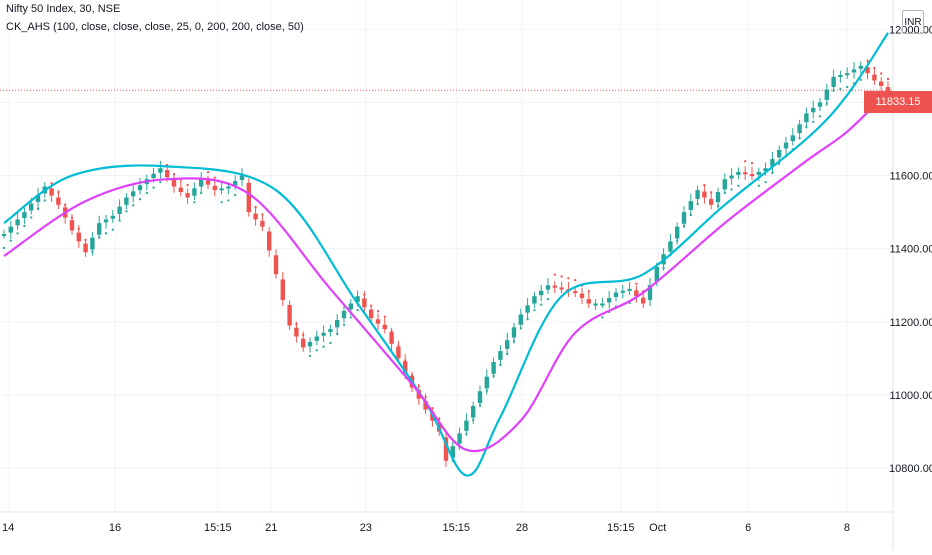 The image size is (932, 555). Describe the element at coordinates (8, 528) in the screenshot. I see `x-tick-label: 14` at that location.